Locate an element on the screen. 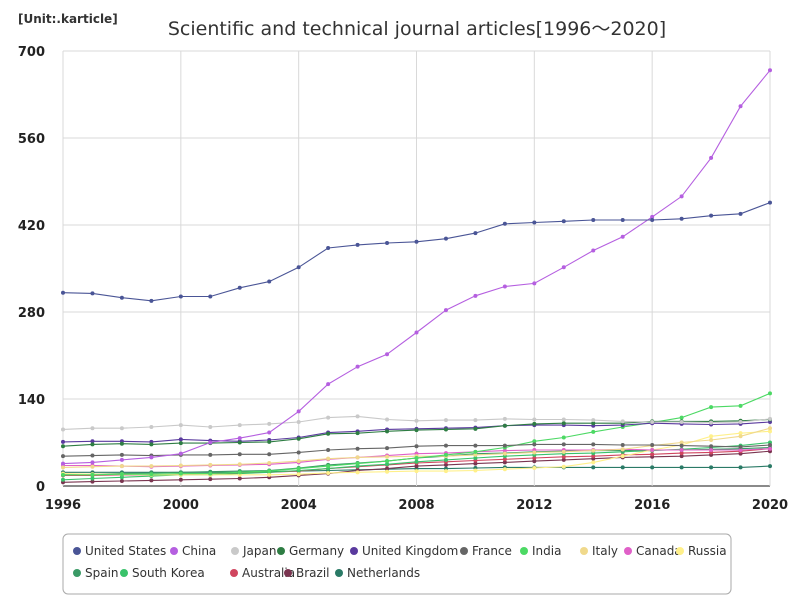 Image resolution: width=800 pixels, height=600 pixels. legend-marker-canada is located at coordinates (628, 551).